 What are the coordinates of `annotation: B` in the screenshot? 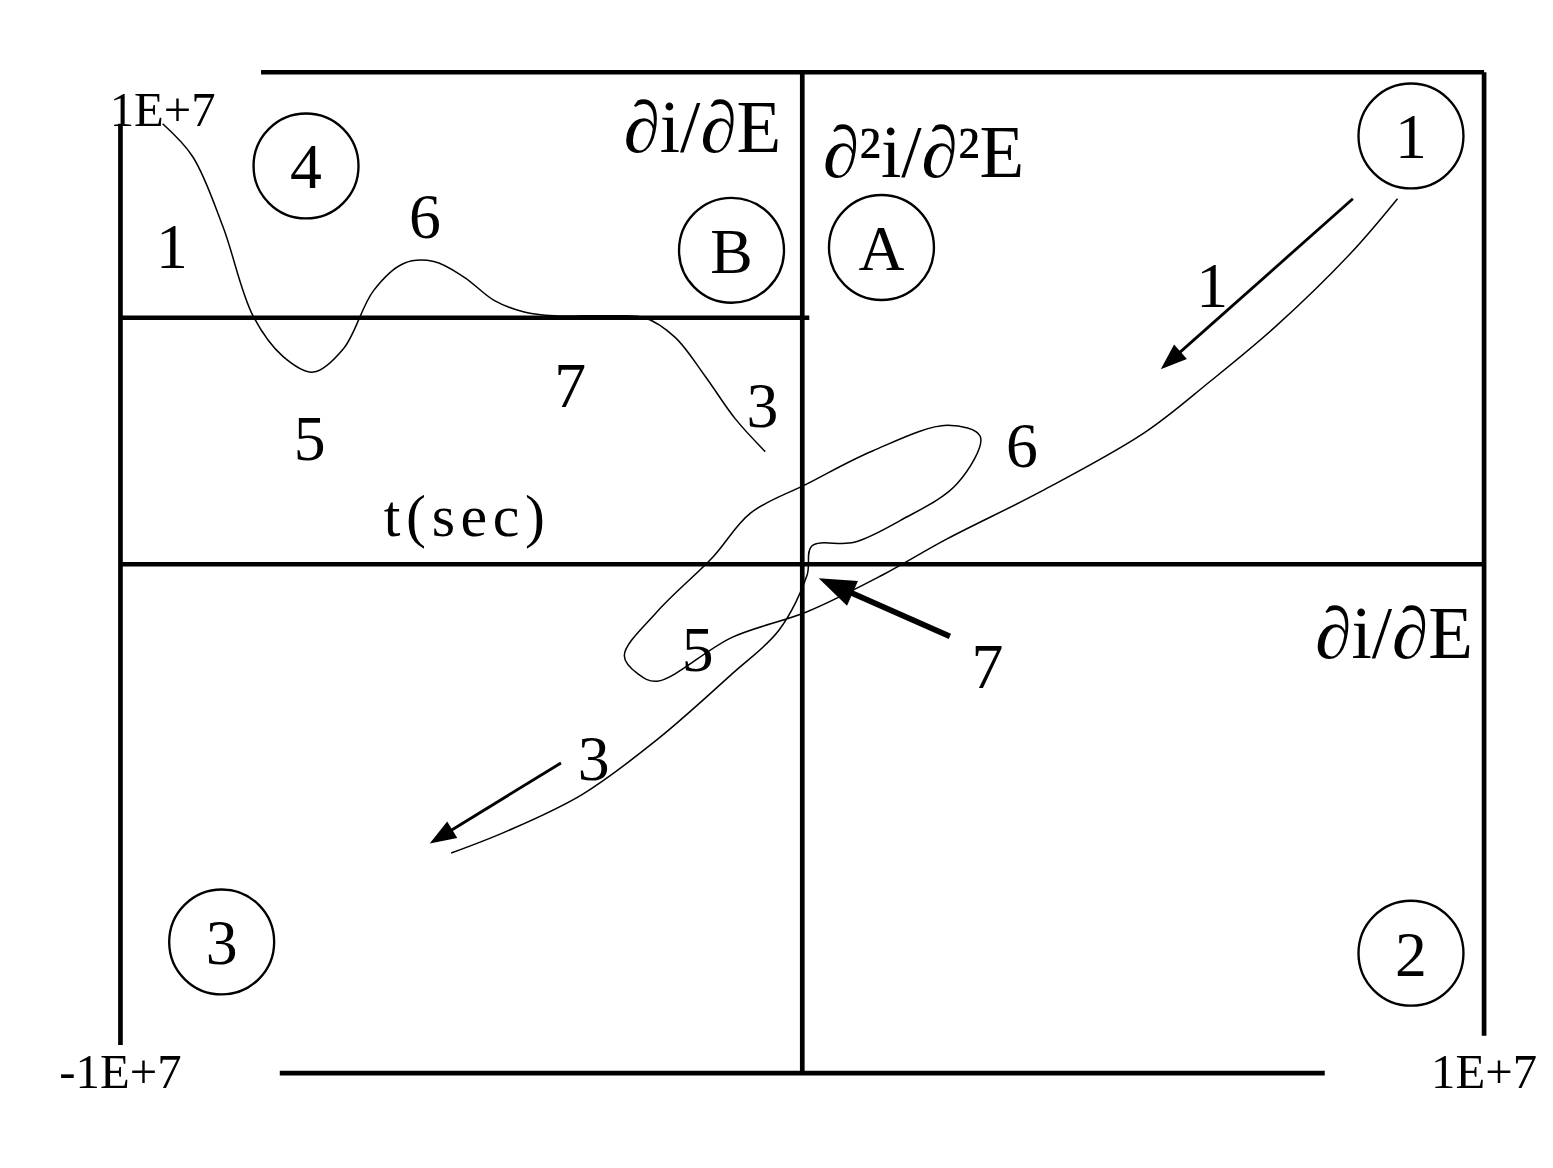 It's located at (731, 251).